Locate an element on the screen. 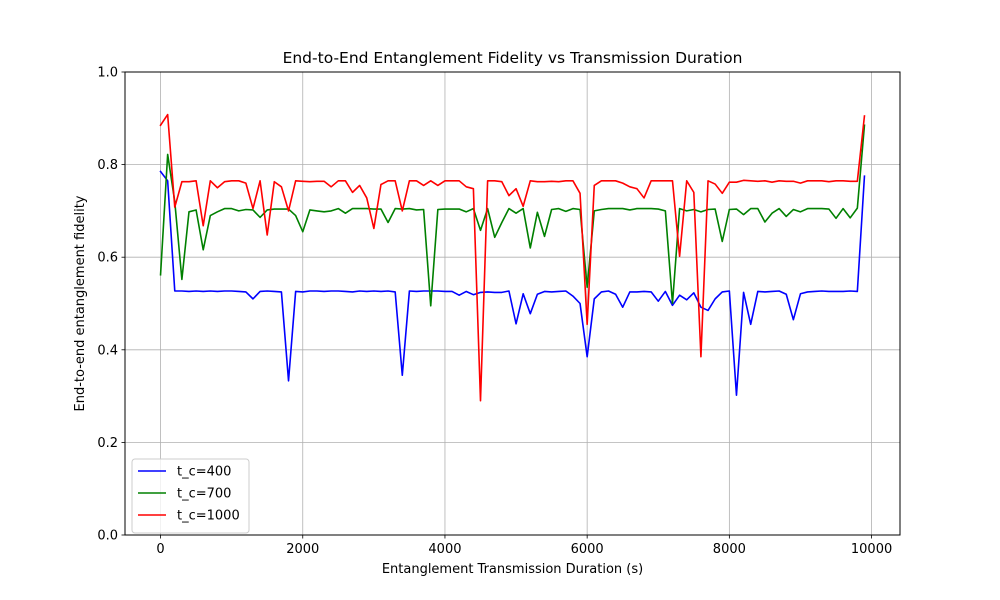  y-axis-label: End-to-end entanglement fidelity is located at coordinates (80, 303).